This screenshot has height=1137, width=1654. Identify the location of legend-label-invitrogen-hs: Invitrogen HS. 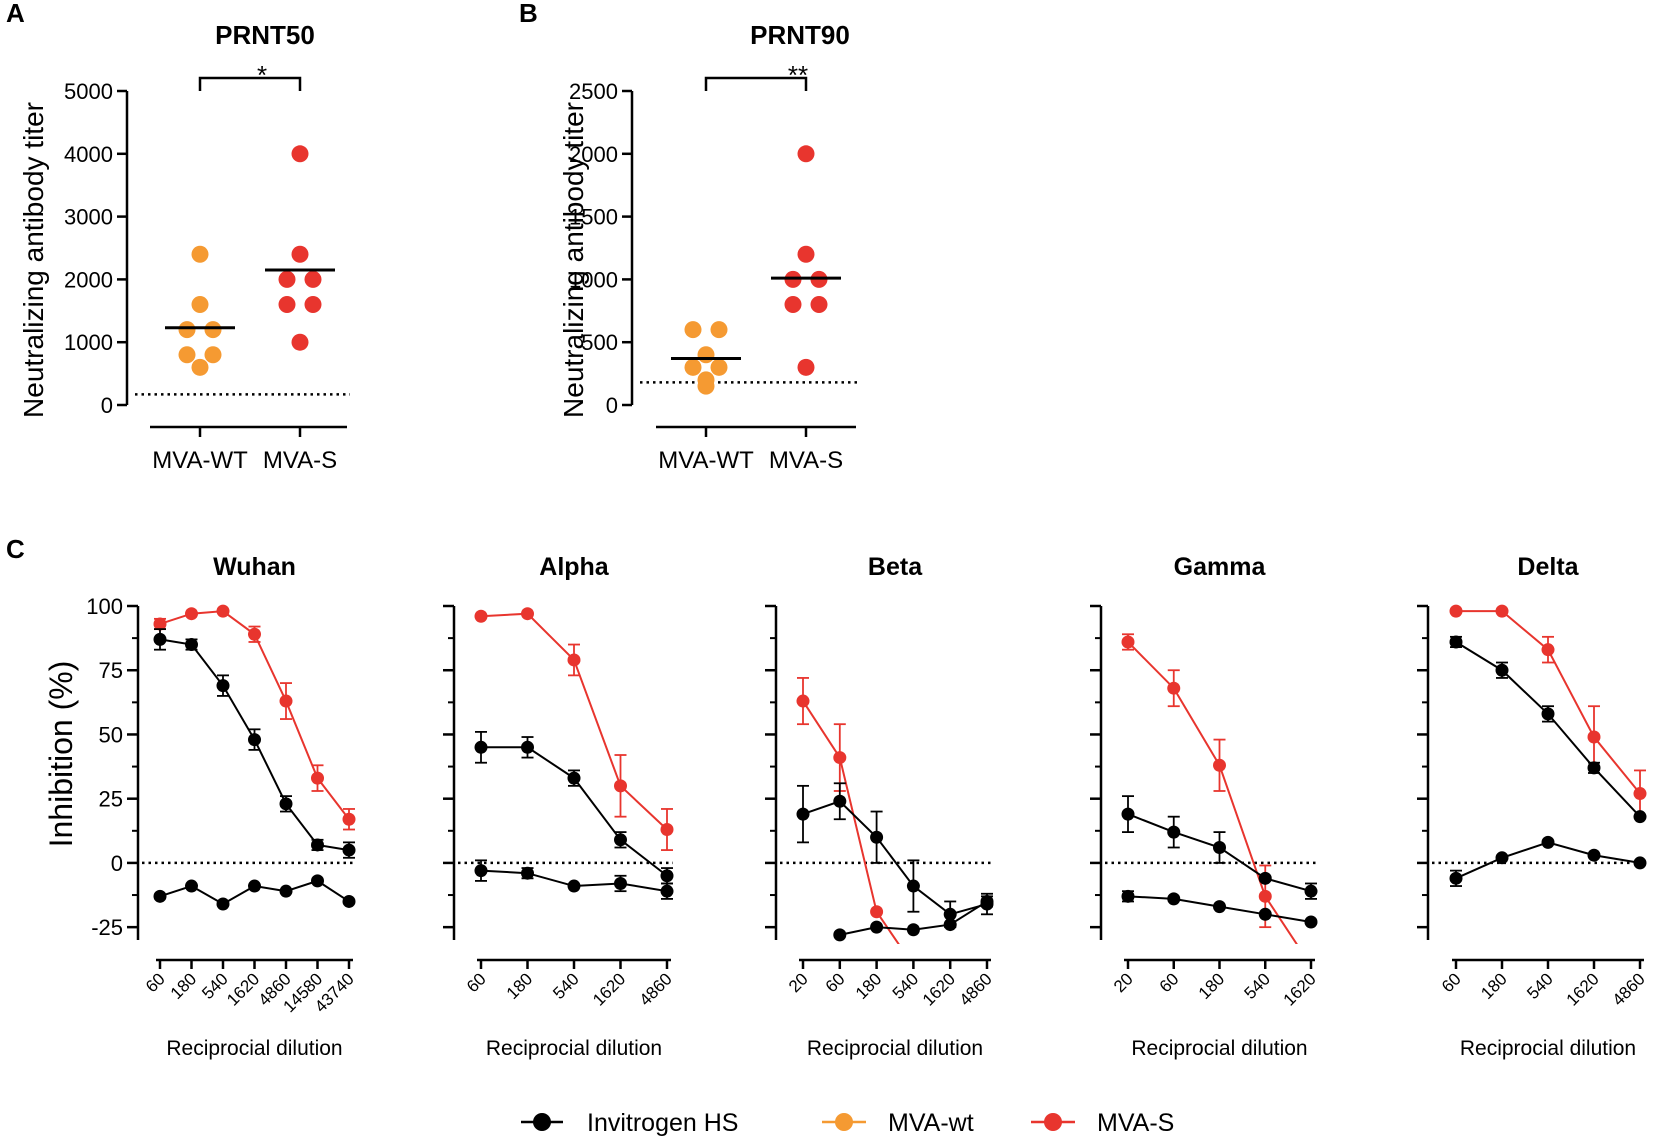
(662, 1123).